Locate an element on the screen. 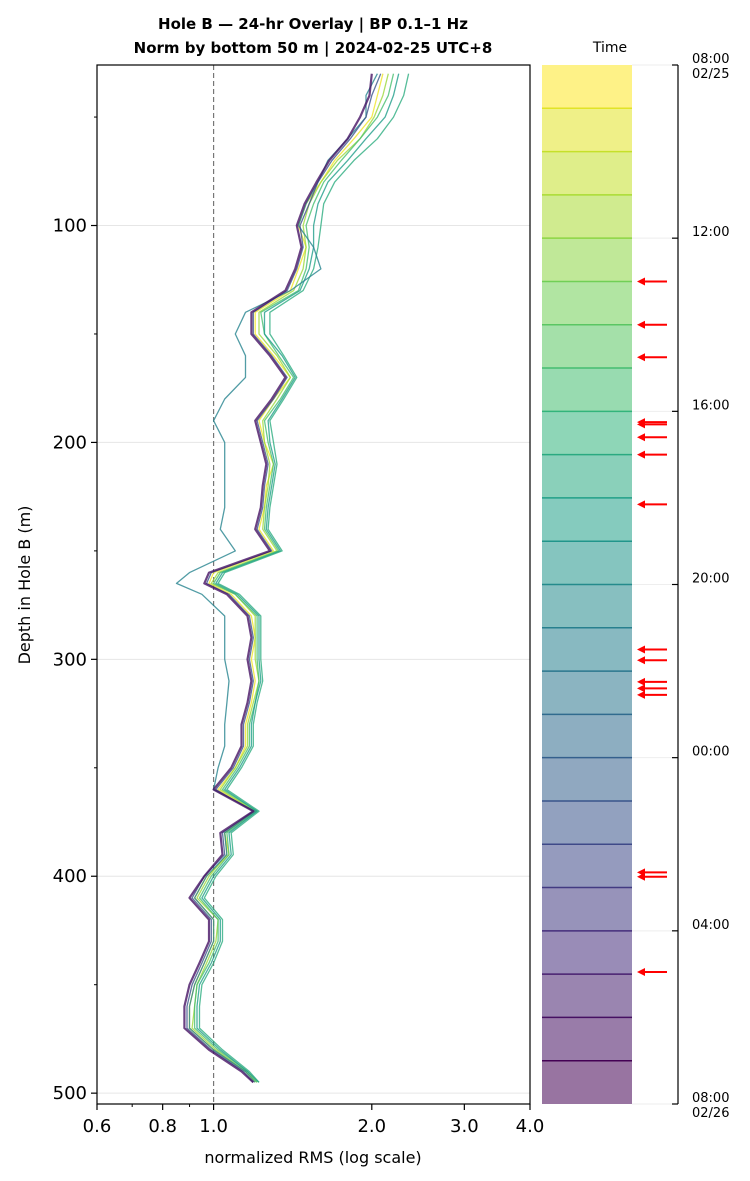 Image resolution: width=750 pixels, height=1181 pixels. colorbar-tick-label: 08:00 02/25 is located at coordinates (710, 67).